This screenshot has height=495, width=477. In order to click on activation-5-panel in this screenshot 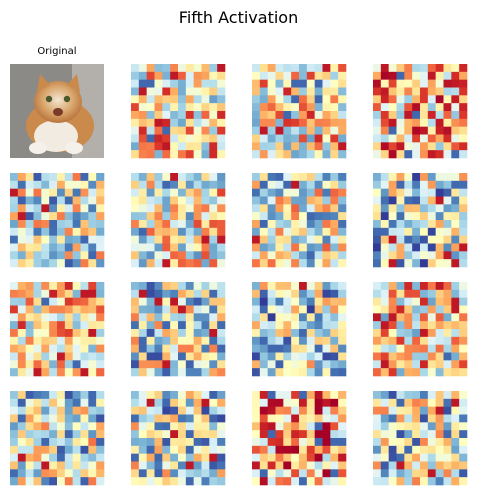, I will do `click(178, 220)`.